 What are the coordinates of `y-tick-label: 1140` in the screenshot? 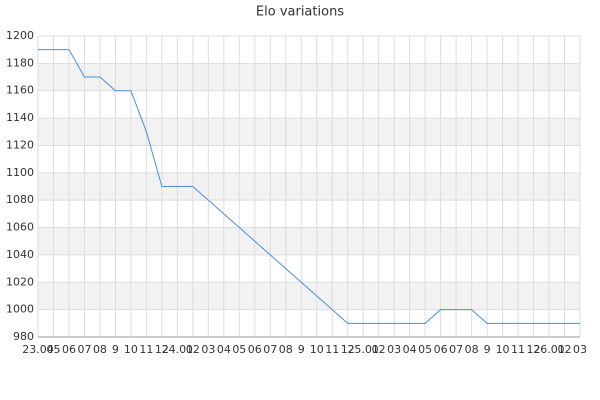 It's located at (20, 117).